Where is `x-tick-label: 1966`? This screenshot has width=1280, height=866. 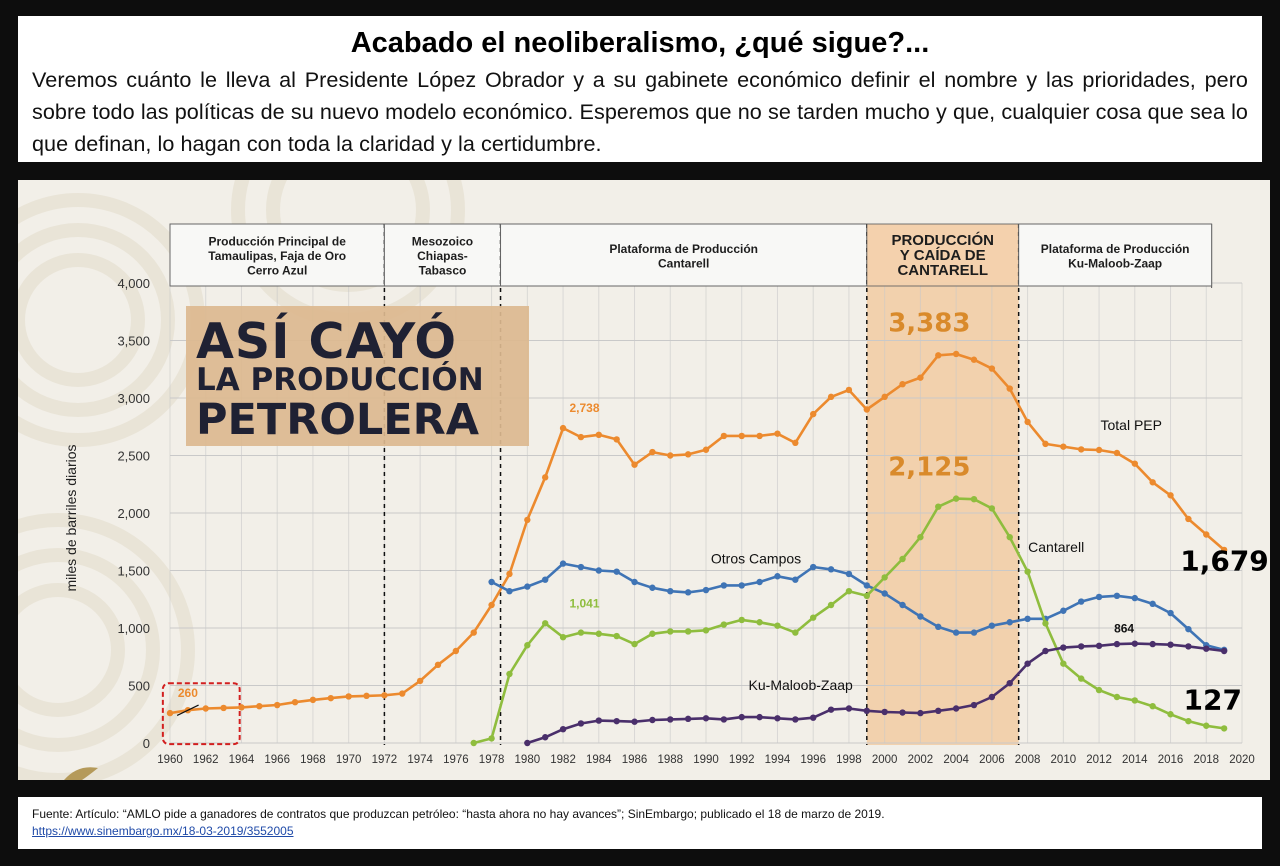
x-tick-label: 1966 is located at coordinates (277, 760).